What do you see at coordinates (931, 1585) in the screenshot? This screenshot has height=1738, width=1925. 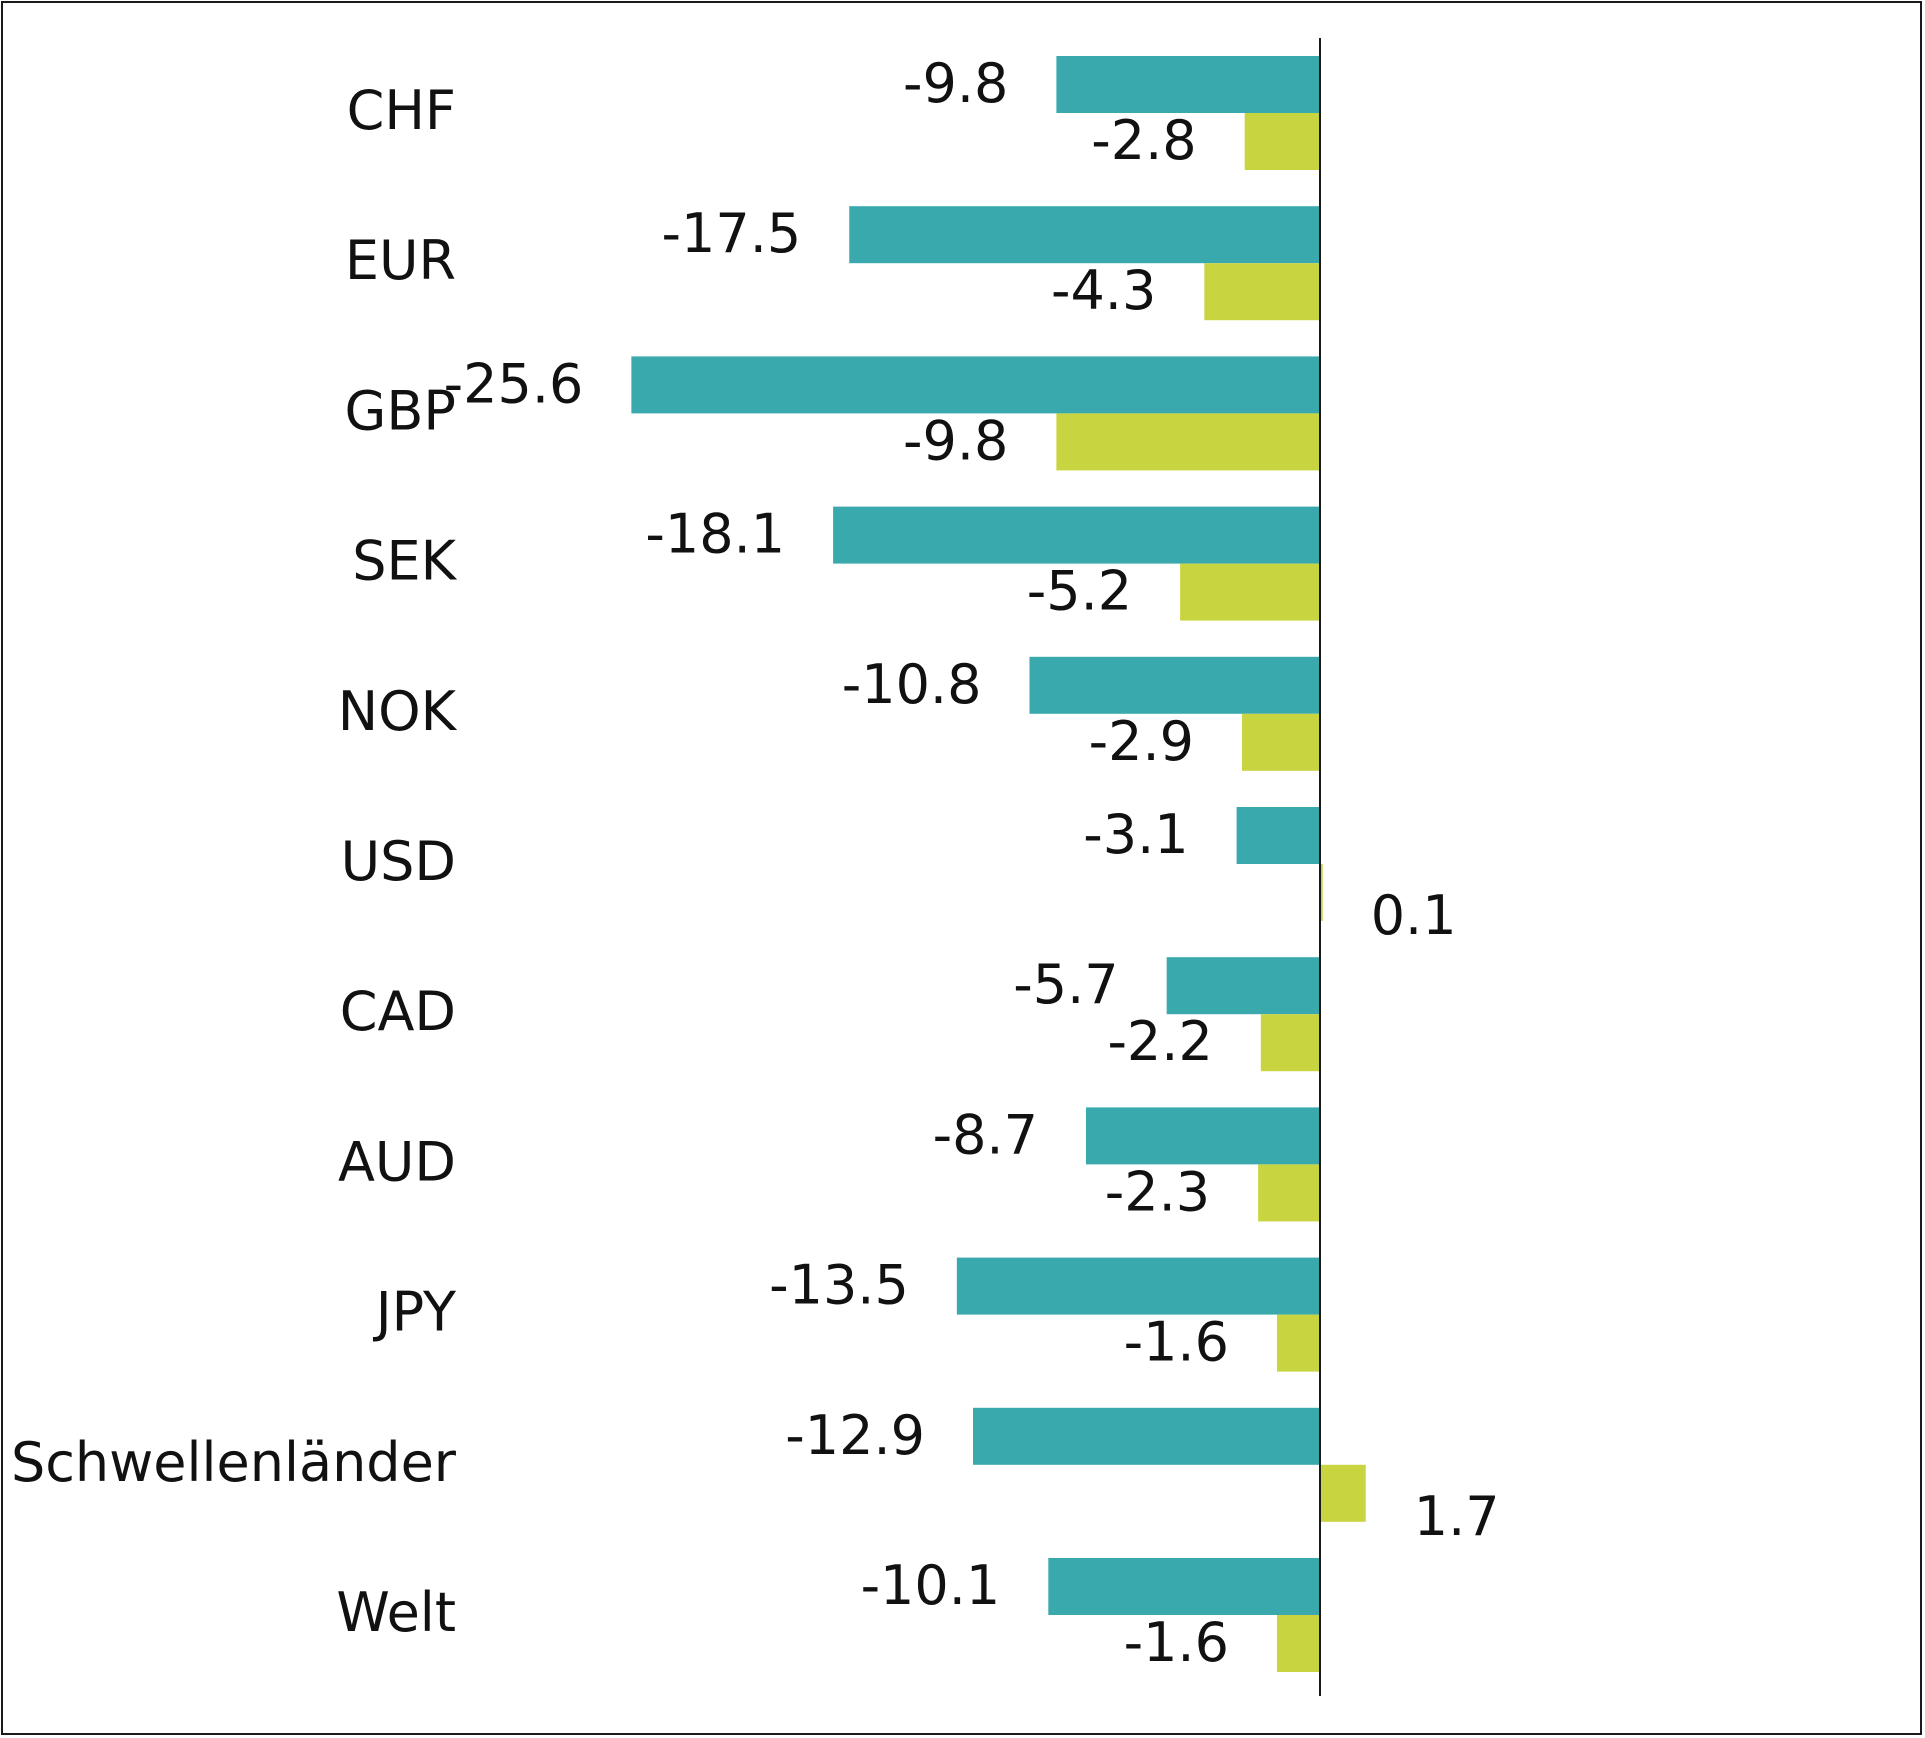 I see `data-label: -10.1` at bounding box center [931, 1585].